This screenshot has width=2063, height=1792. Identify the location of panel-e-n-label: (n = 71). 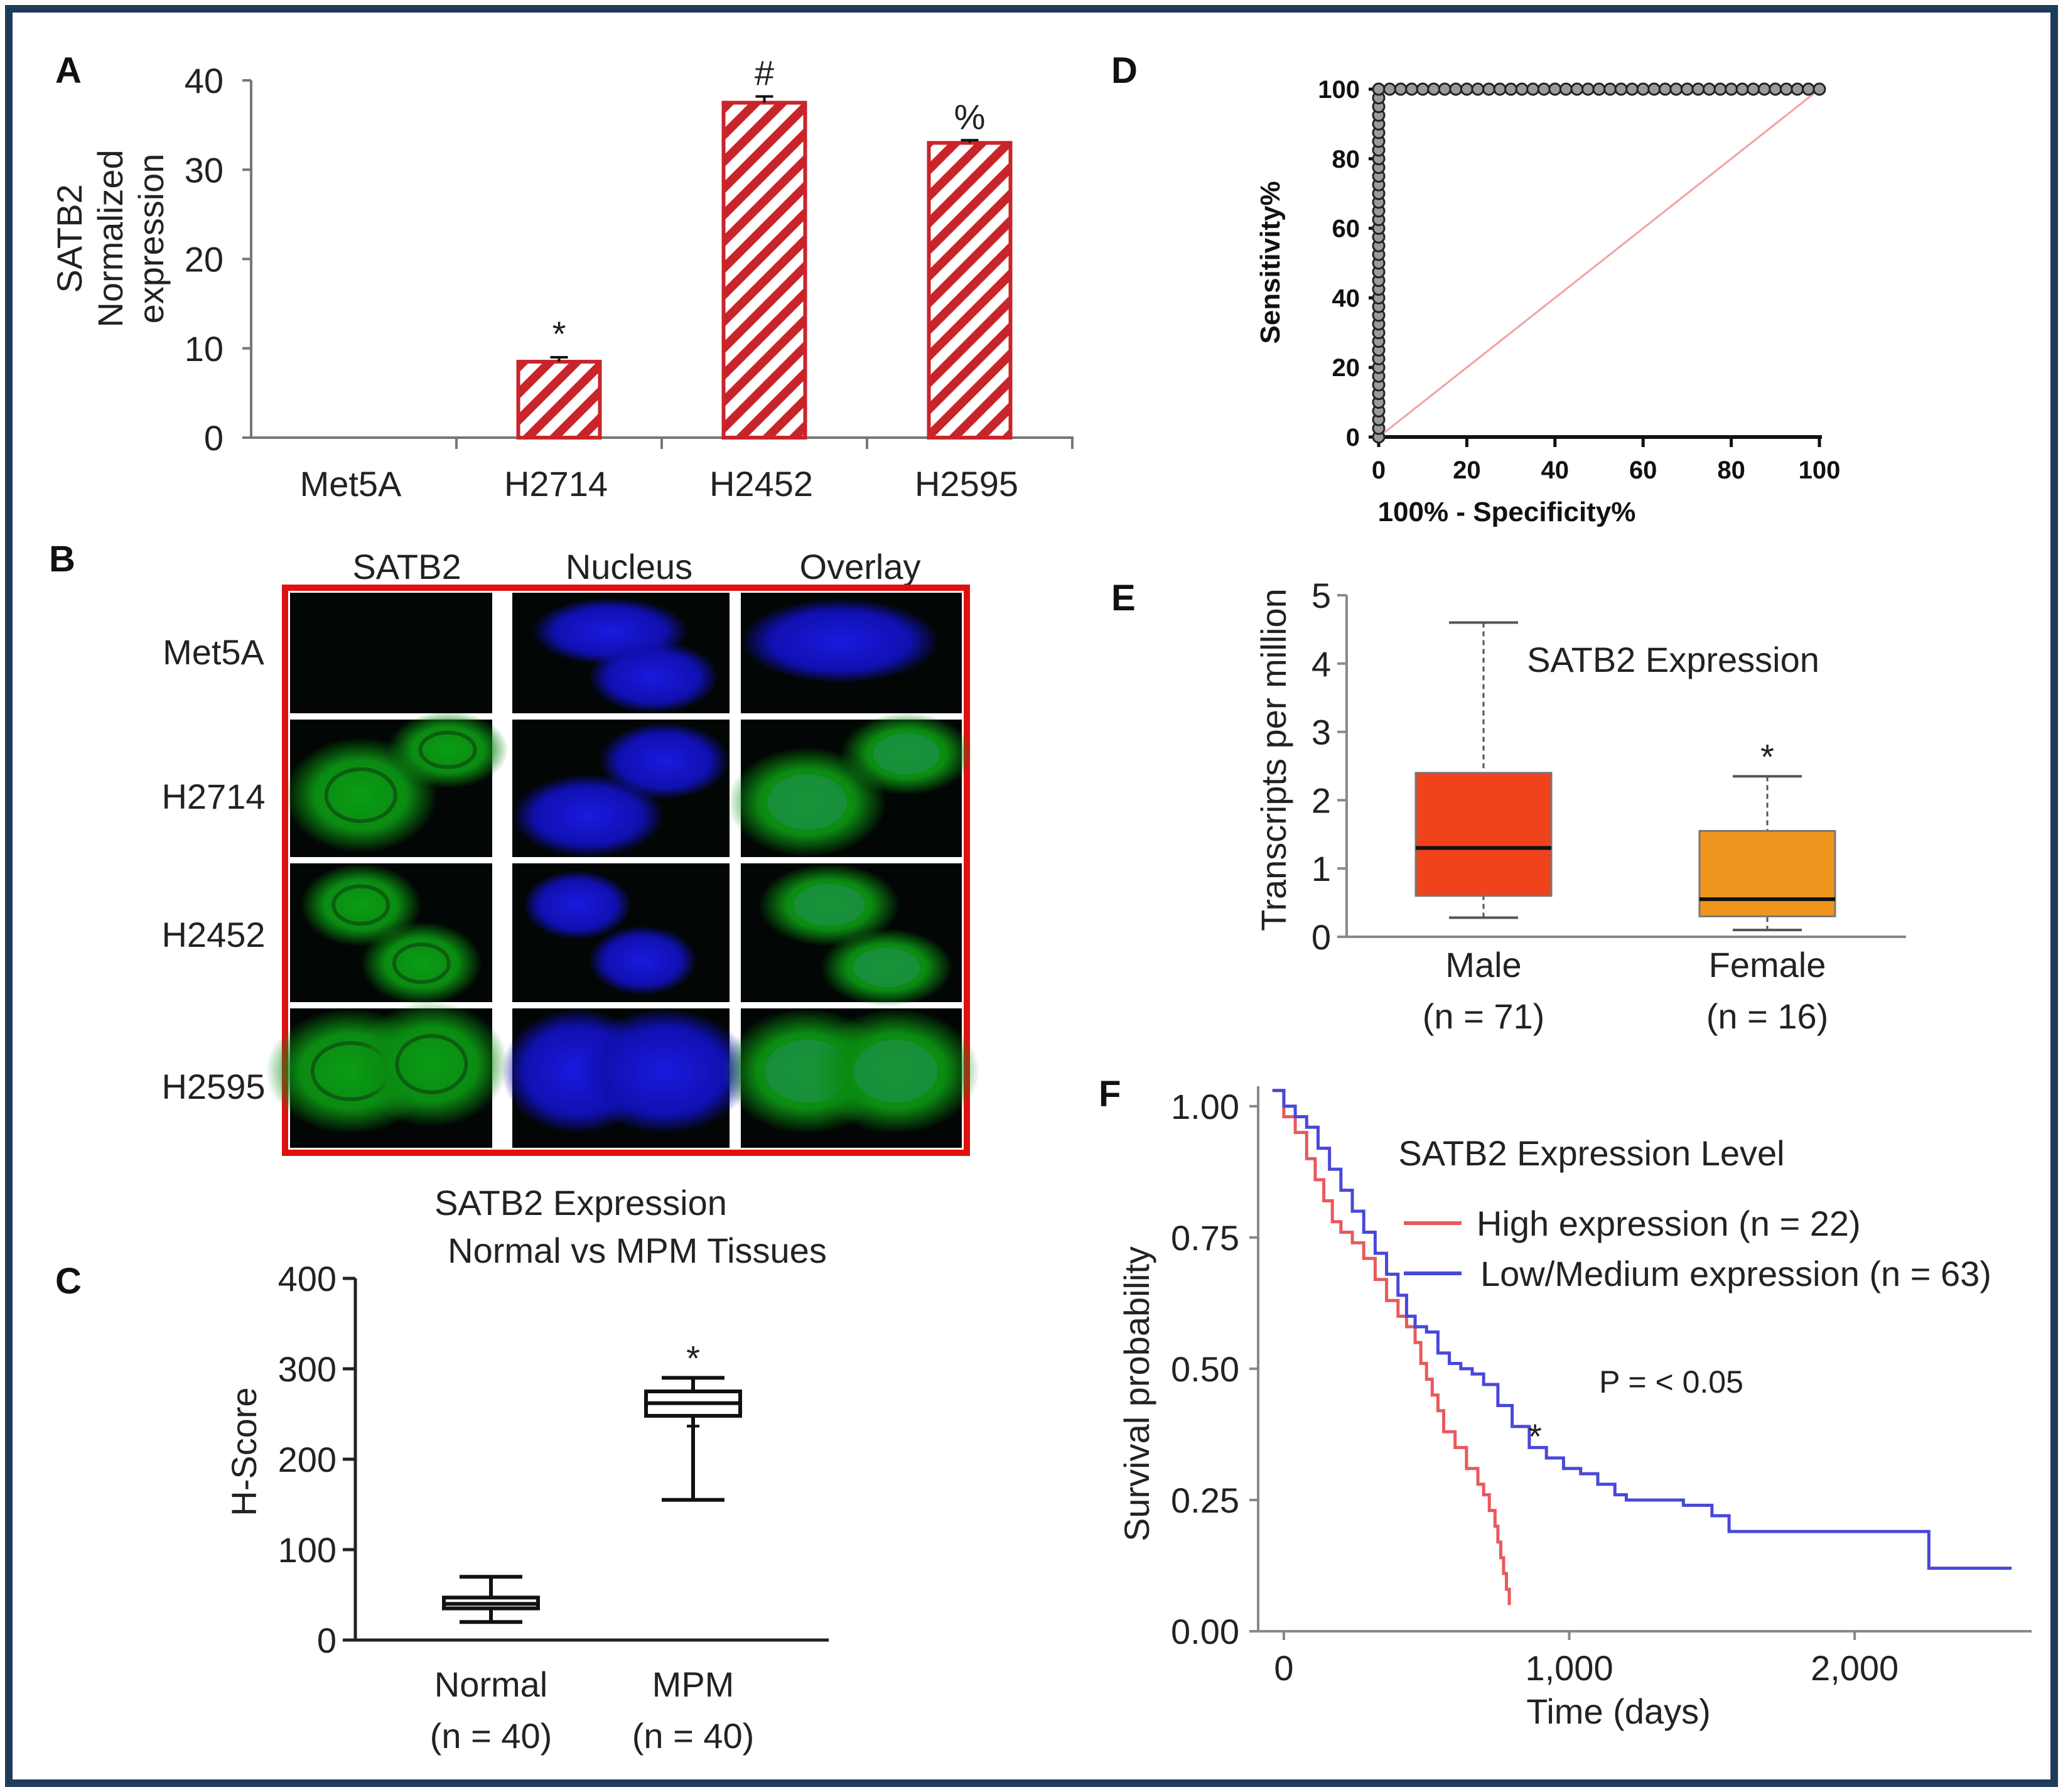
(1484, 1016).